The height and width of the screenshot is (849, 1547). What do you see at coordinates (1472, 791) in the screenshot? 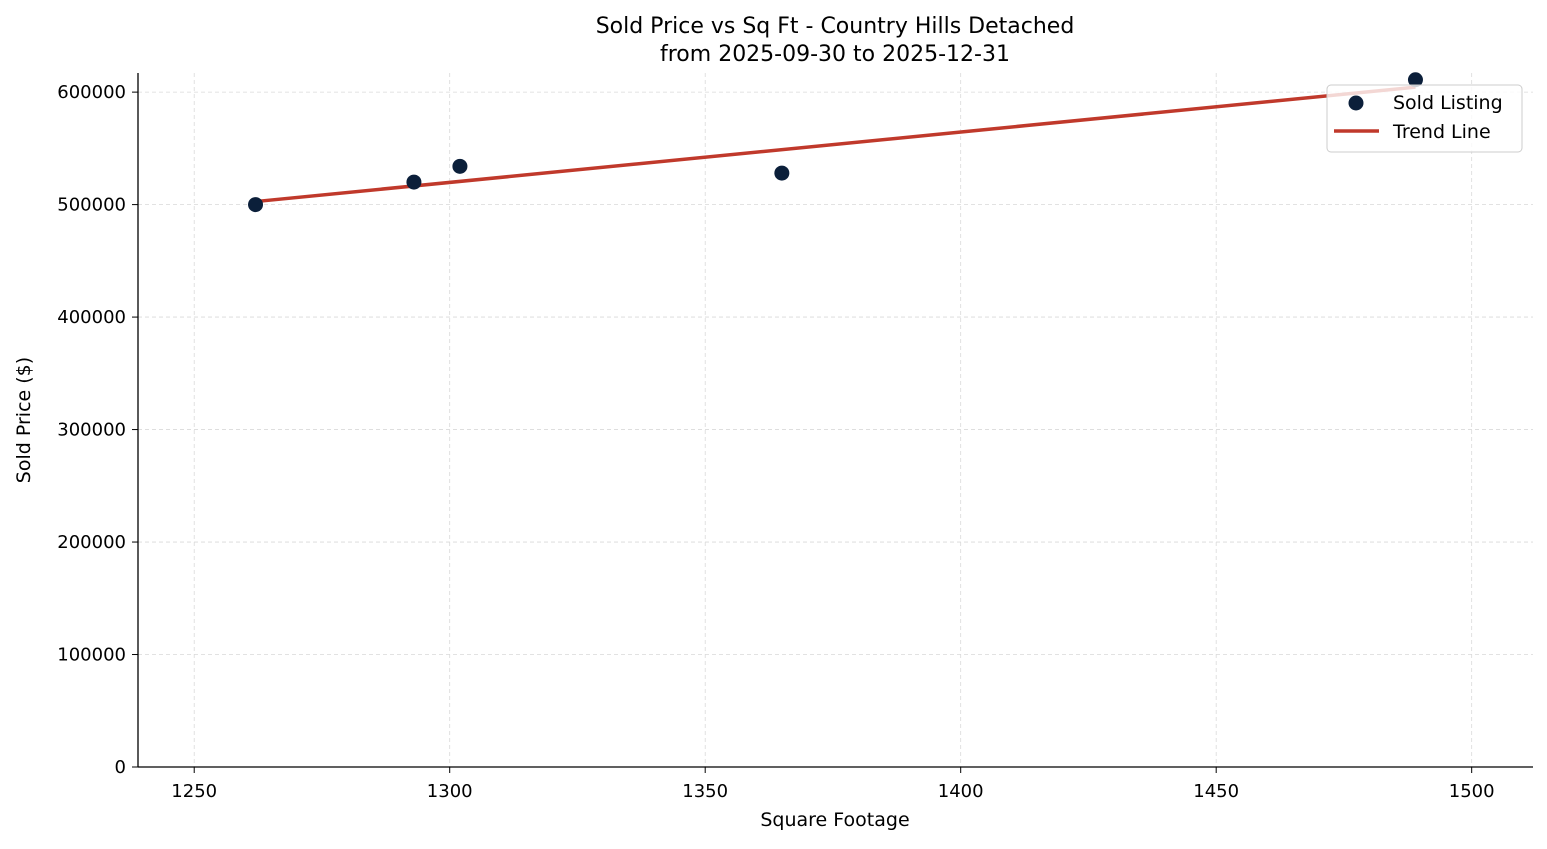
I see `x-tick-label: 1500` at bounding box center [1472, 791].